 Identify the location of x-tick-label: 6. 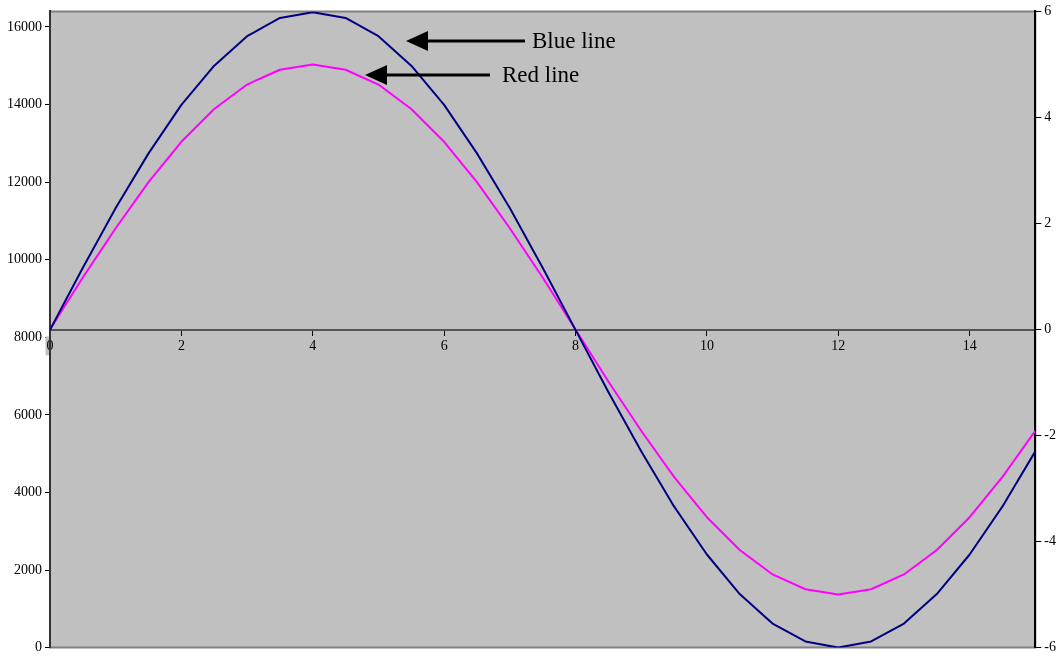
(444, 345).